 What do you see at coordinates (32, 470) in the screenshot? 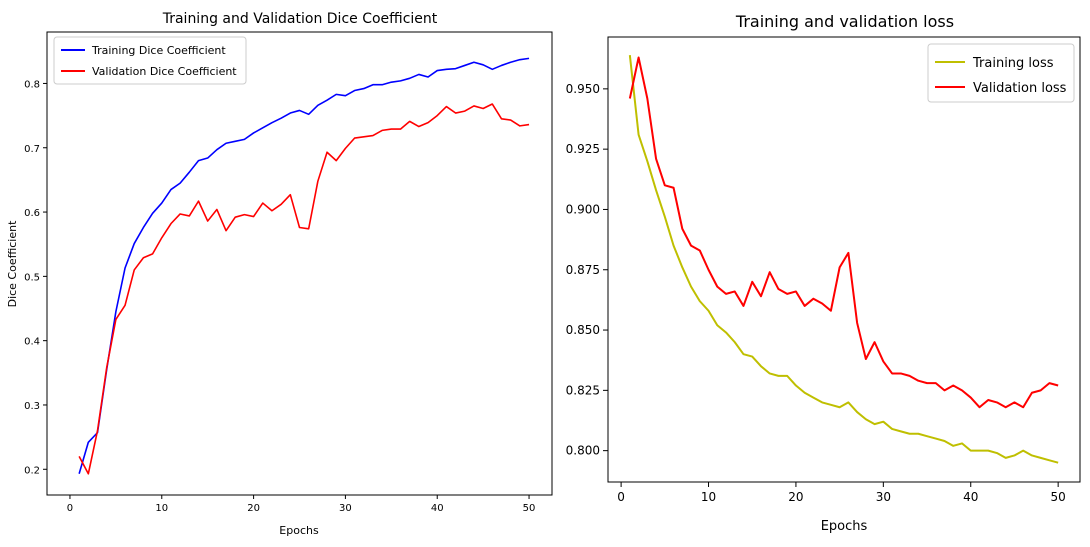
I see `y-tick-label: 0.2` at bounding box center [32, 470].